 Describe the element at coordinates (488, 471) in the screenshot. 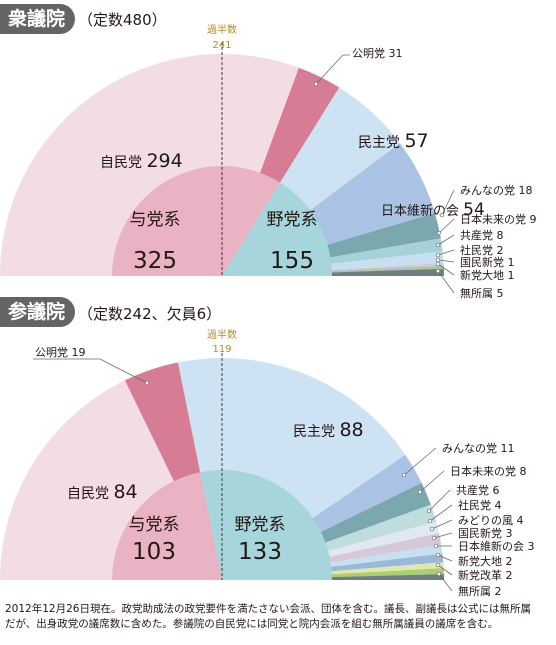

I see `data-label-e697a5e69cace69caae69da5e381aee5859a: 日本未来の党 8` at that location.